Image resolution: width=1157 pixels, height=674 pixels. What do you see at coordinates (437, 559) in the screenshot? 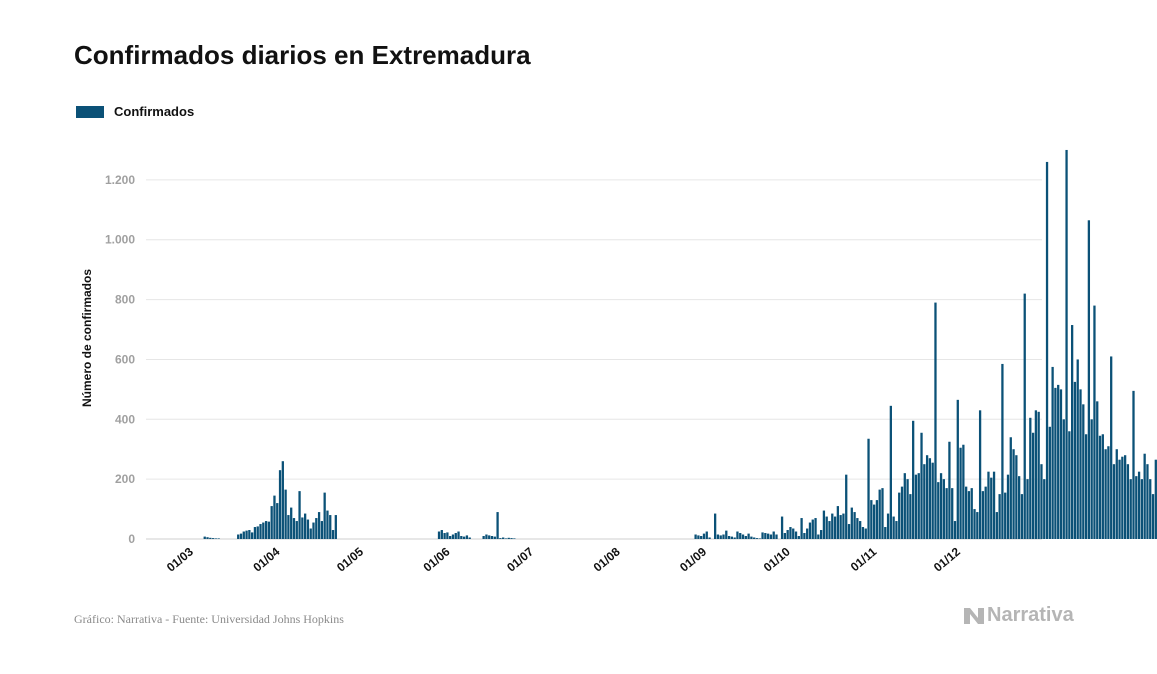
I see `x-tick-label: 01/06` at bounding box center [437, 559].